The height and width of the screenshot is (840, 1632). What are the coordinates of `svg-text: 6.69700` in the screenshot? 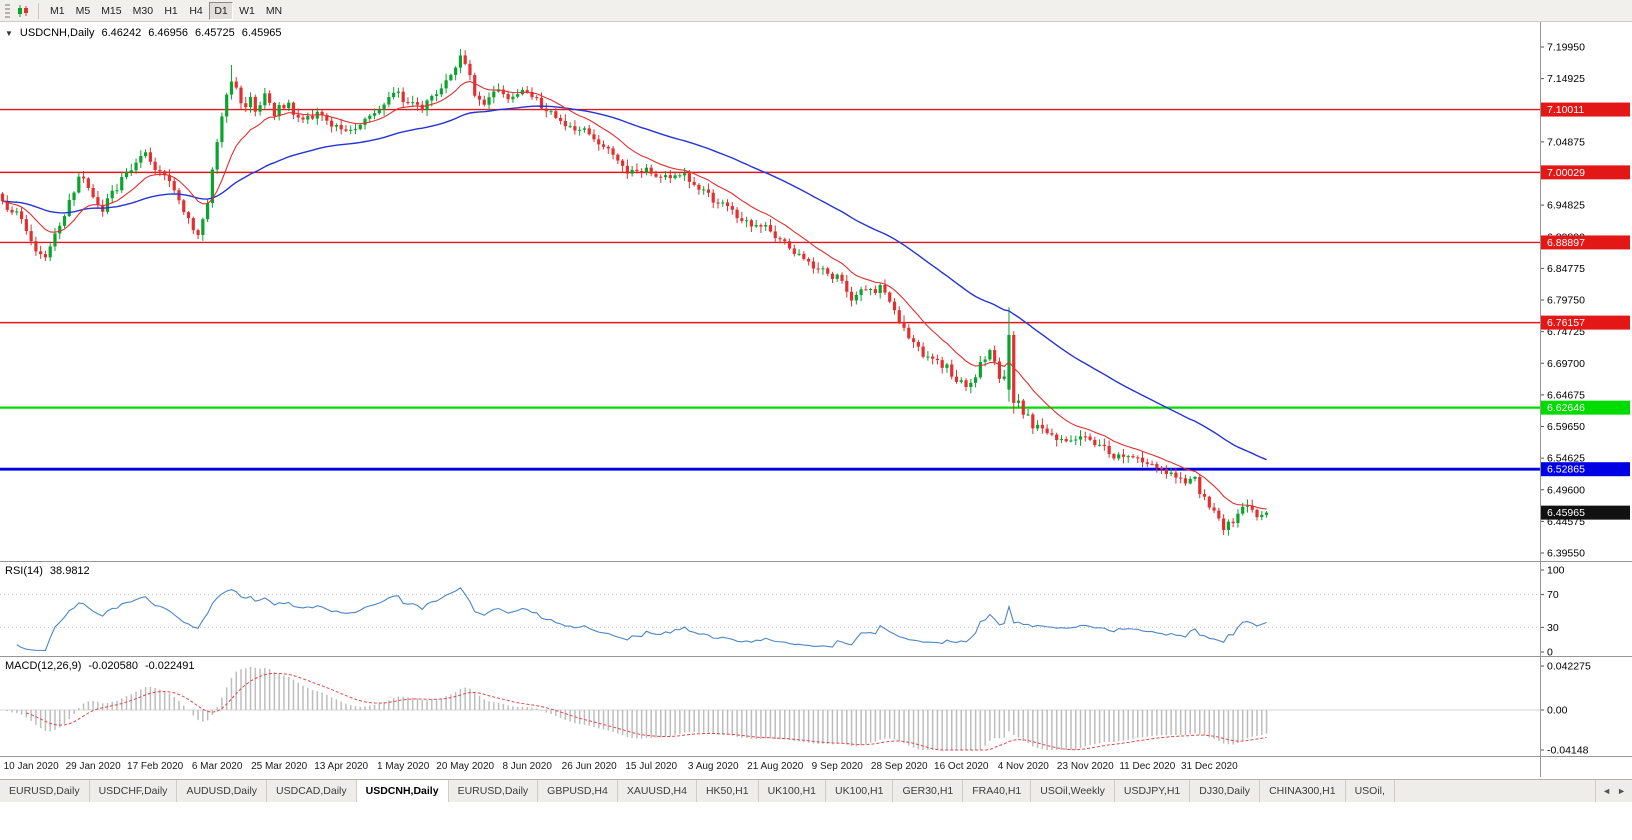 It's located at (1566, 364).